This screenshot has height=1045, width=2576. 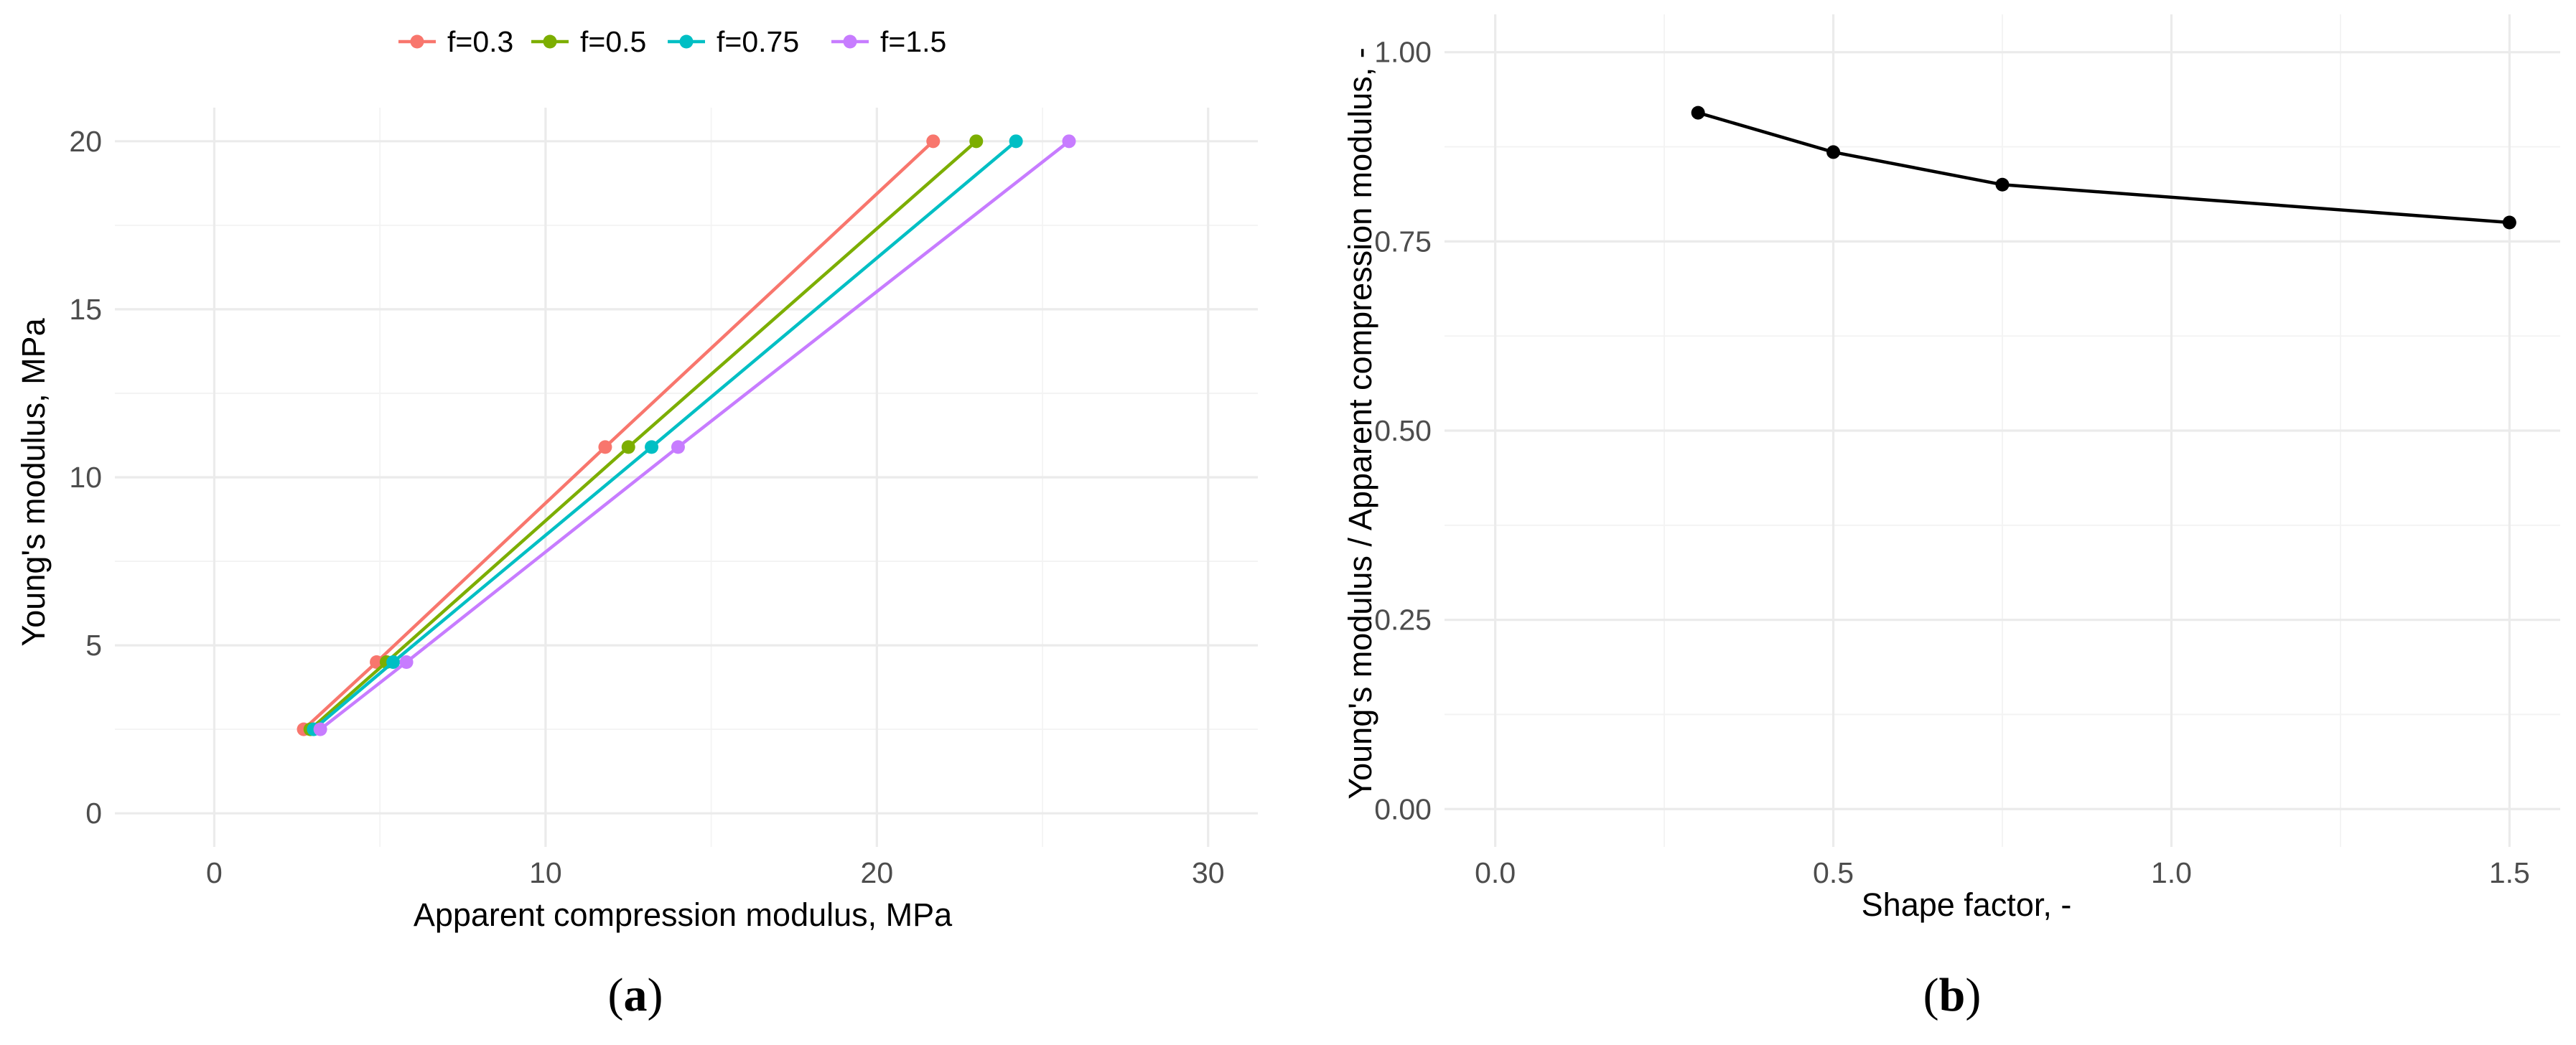 I want to click on chart-a-legend-item: f=0.75, so click(x=733, y=41).